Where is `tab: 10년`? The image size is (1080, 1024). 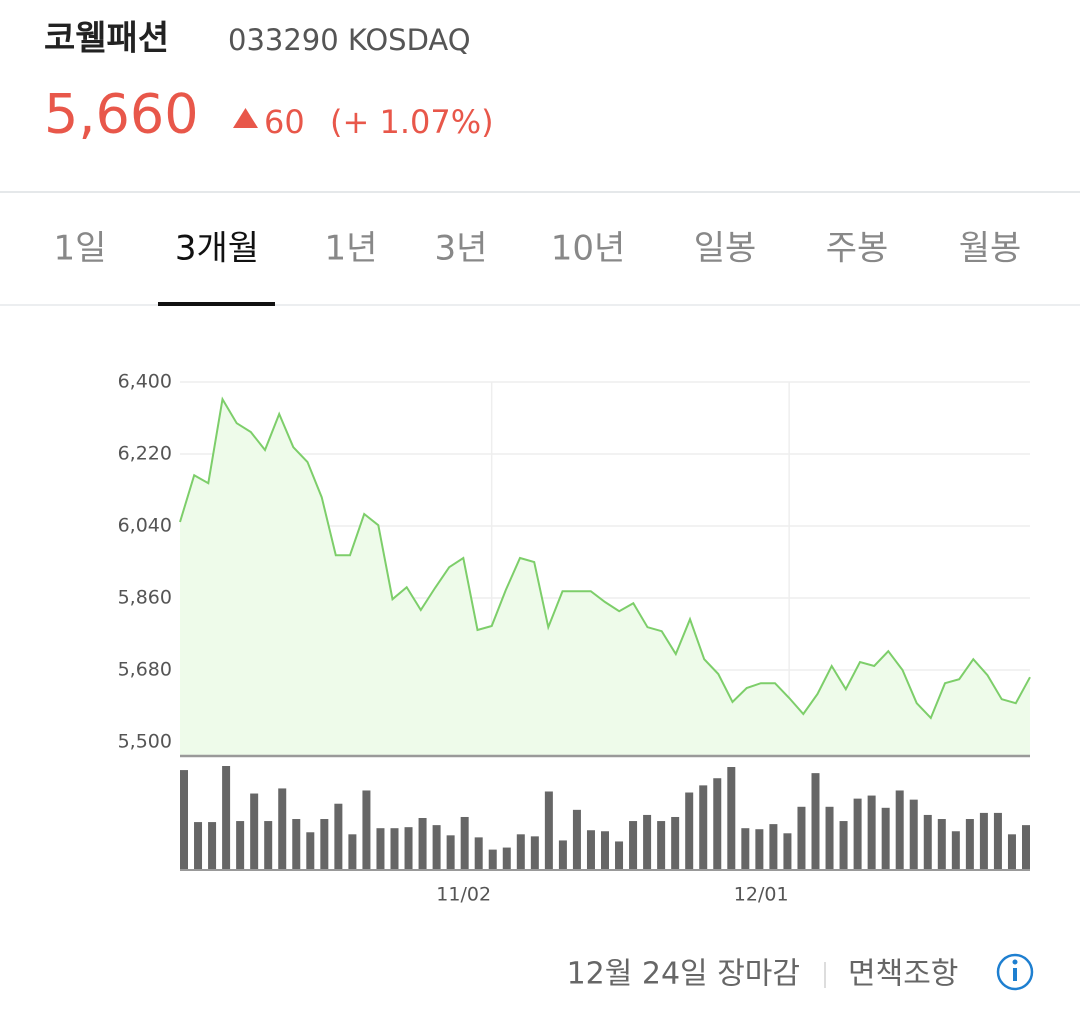
tab: 10년 is located at coordinates (588, 249).